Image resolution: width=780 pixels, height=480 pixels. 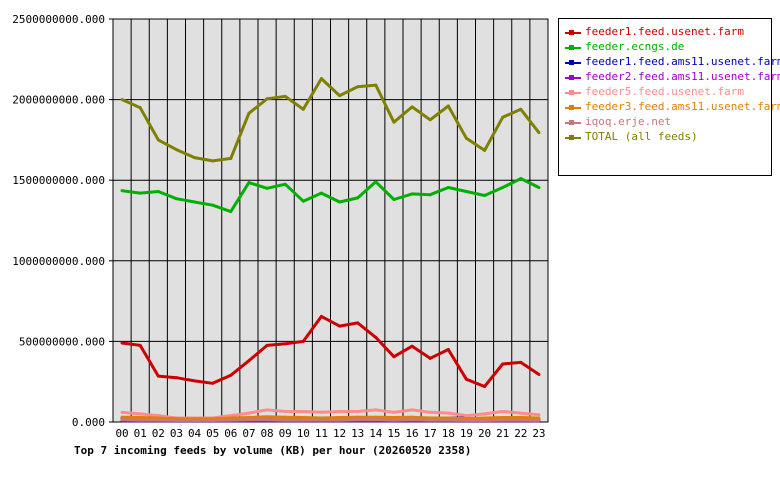 I want to click on x-tick-label: 22, so click(x=520, y=433).